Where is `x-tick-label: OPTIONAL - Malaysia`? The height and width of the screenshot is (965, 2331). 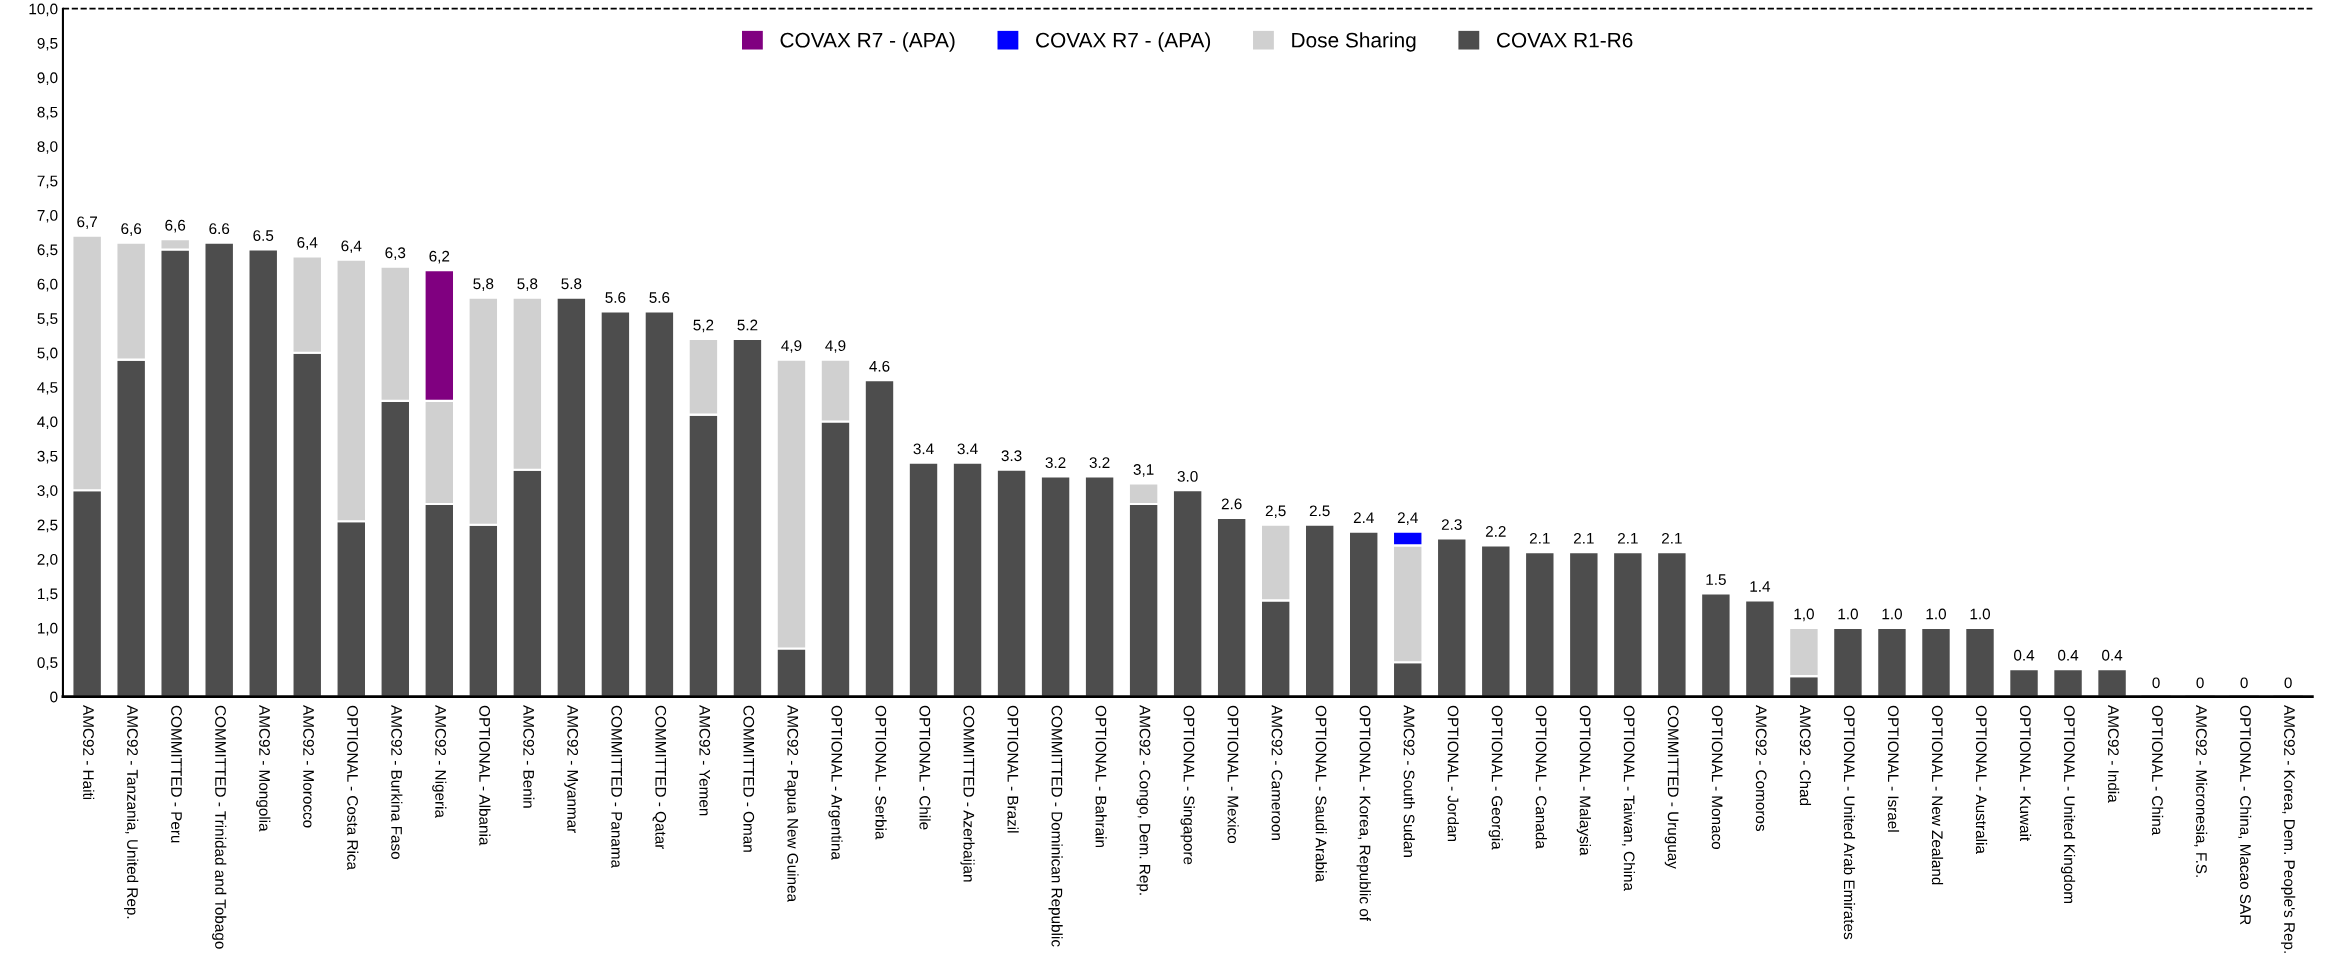
x-tick-label: OPTIONAL - Malaysia is located at coordinates (1583, 780).